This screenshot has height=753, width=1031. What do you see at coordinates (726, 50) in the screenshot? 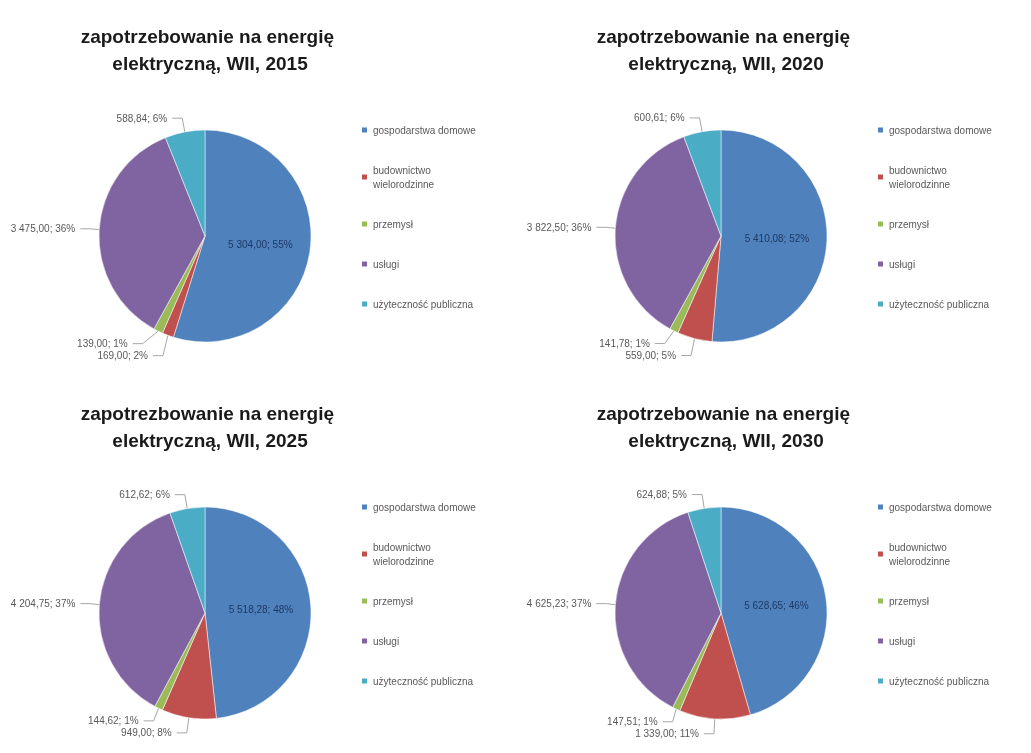
I see `chart-title: zapotrzebowanie na energię elektryczną, WII, 2020` at bounding box center [726, 50].